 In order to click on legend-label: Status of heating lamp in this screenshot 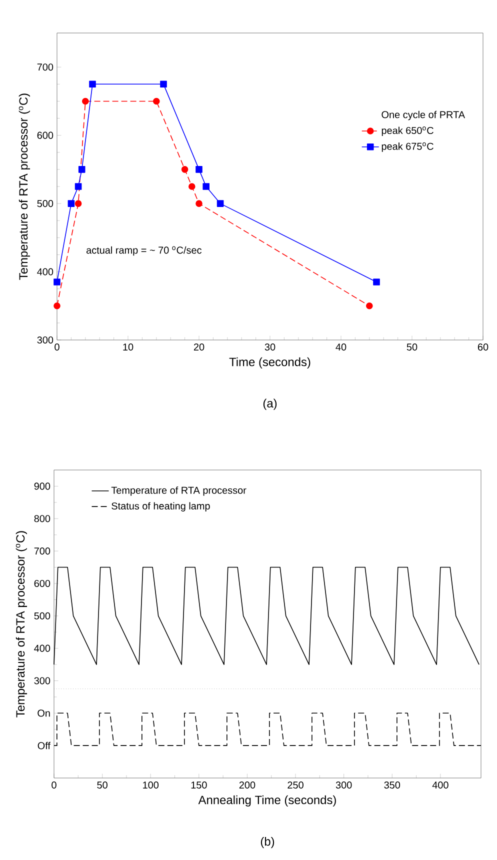, I will do `click(161, 507)`.